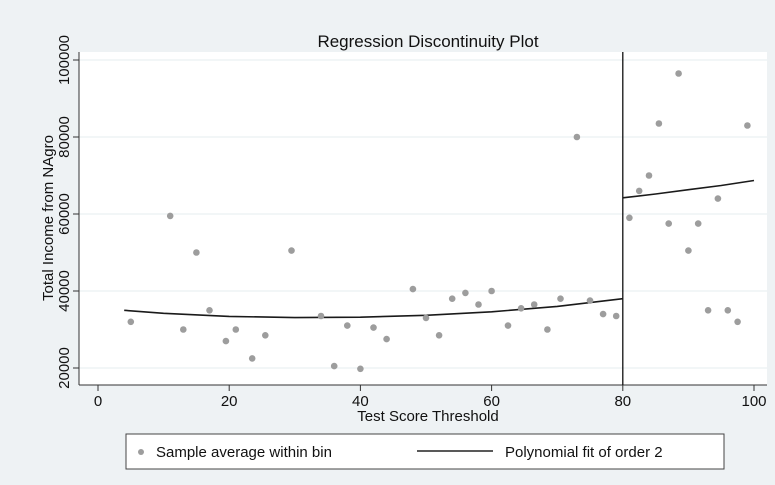 The height and width of the screenshot is (485, 775). Describe the element at coordinates (141, 452) in the screenshot. I see `legend-marker-scatter` at that location.